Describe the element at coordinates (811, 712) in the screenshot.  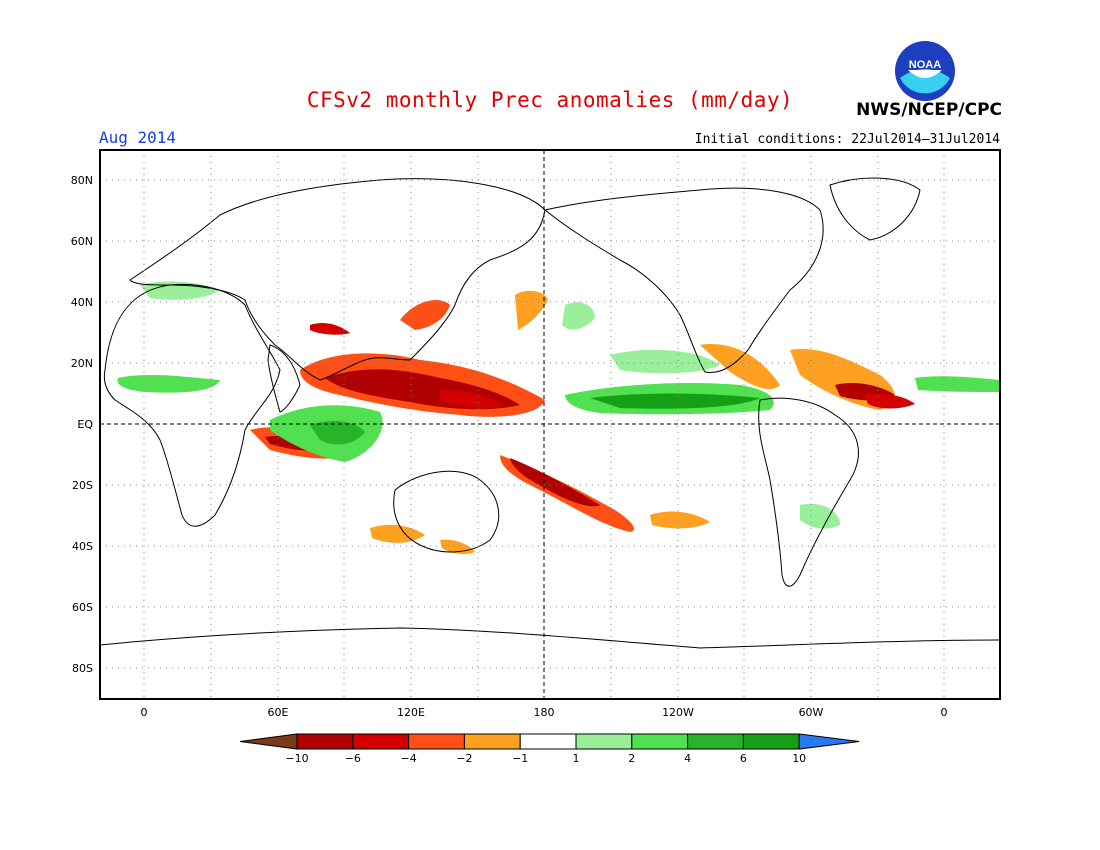
I see `lon-label: 60W` at that location.